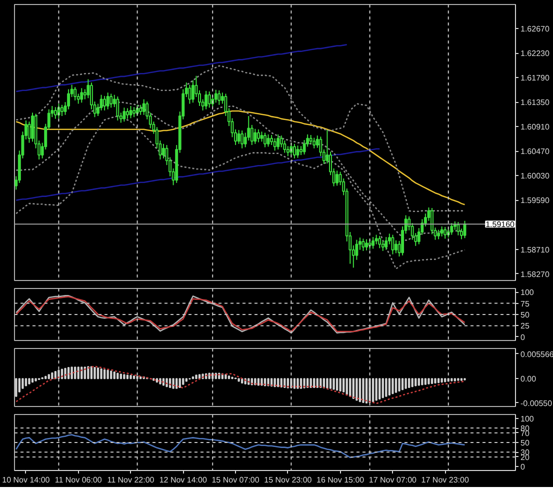 The width and height of the screenshot is (553, 491). Describe the element at coordinates (78, 480) in the screenshot. I see `x-tick-label: 11 Nov 06:00` at that location.